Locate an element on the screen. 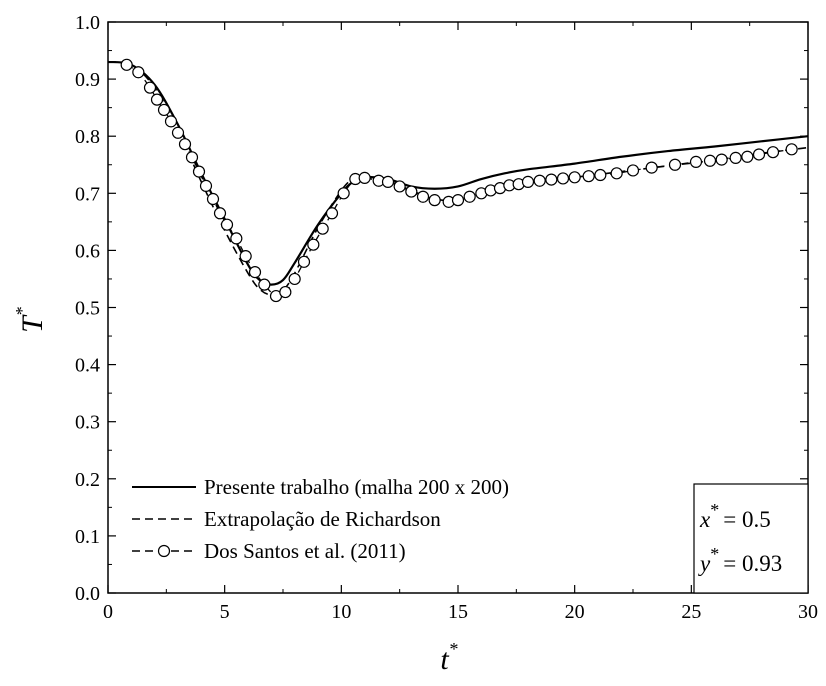 This screenshot has height=686, width=826. annotation-x: x* = 0.5 is located at coordinates (735, 516).